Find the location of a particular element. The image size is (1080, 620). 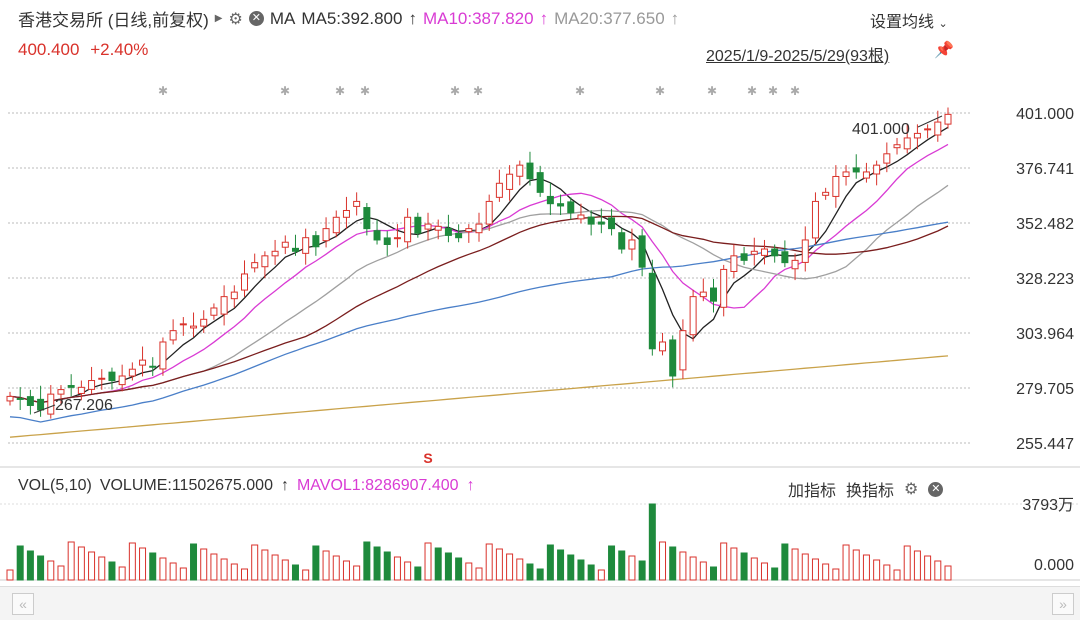

high-price-label: 401.000 is located at coordinates (881, 129).